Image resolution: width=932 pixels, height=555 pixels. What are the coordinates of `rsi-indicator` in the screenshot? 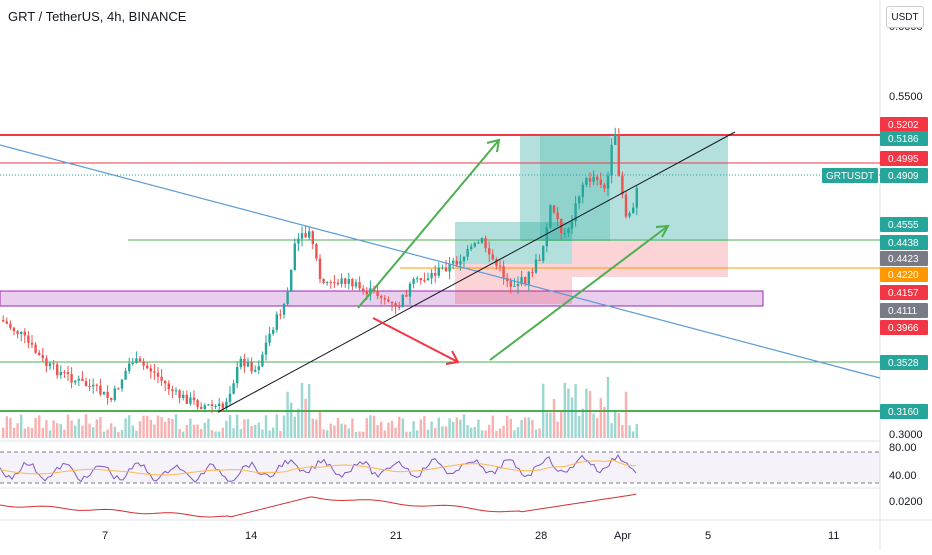 It's located at (440, 467).